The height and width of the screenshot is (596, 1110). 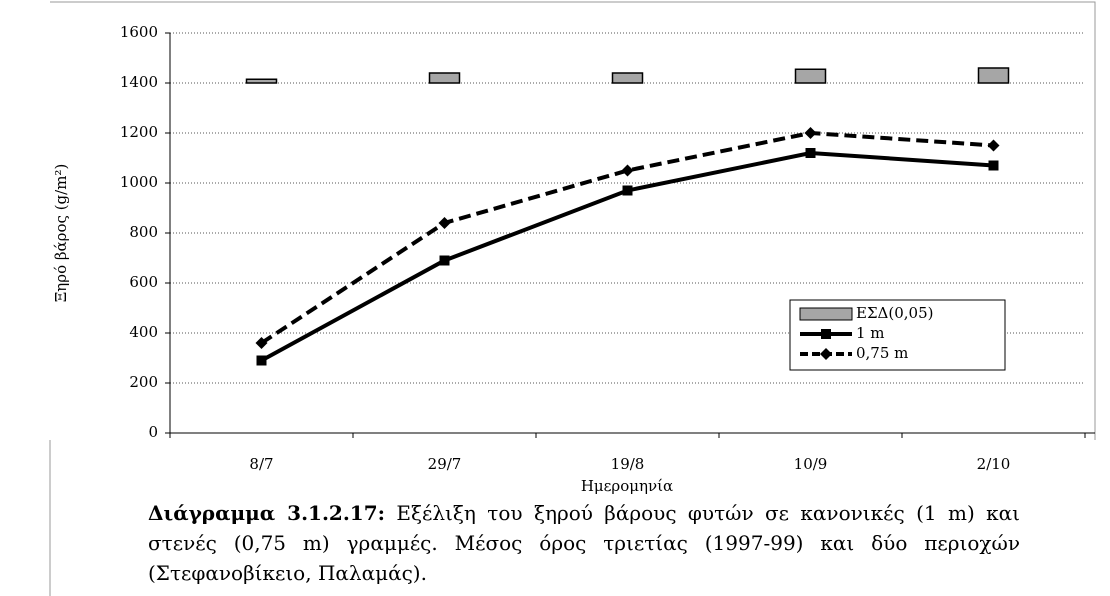 I want to click on y-tick-label: 800, so click(x=143, y=232).